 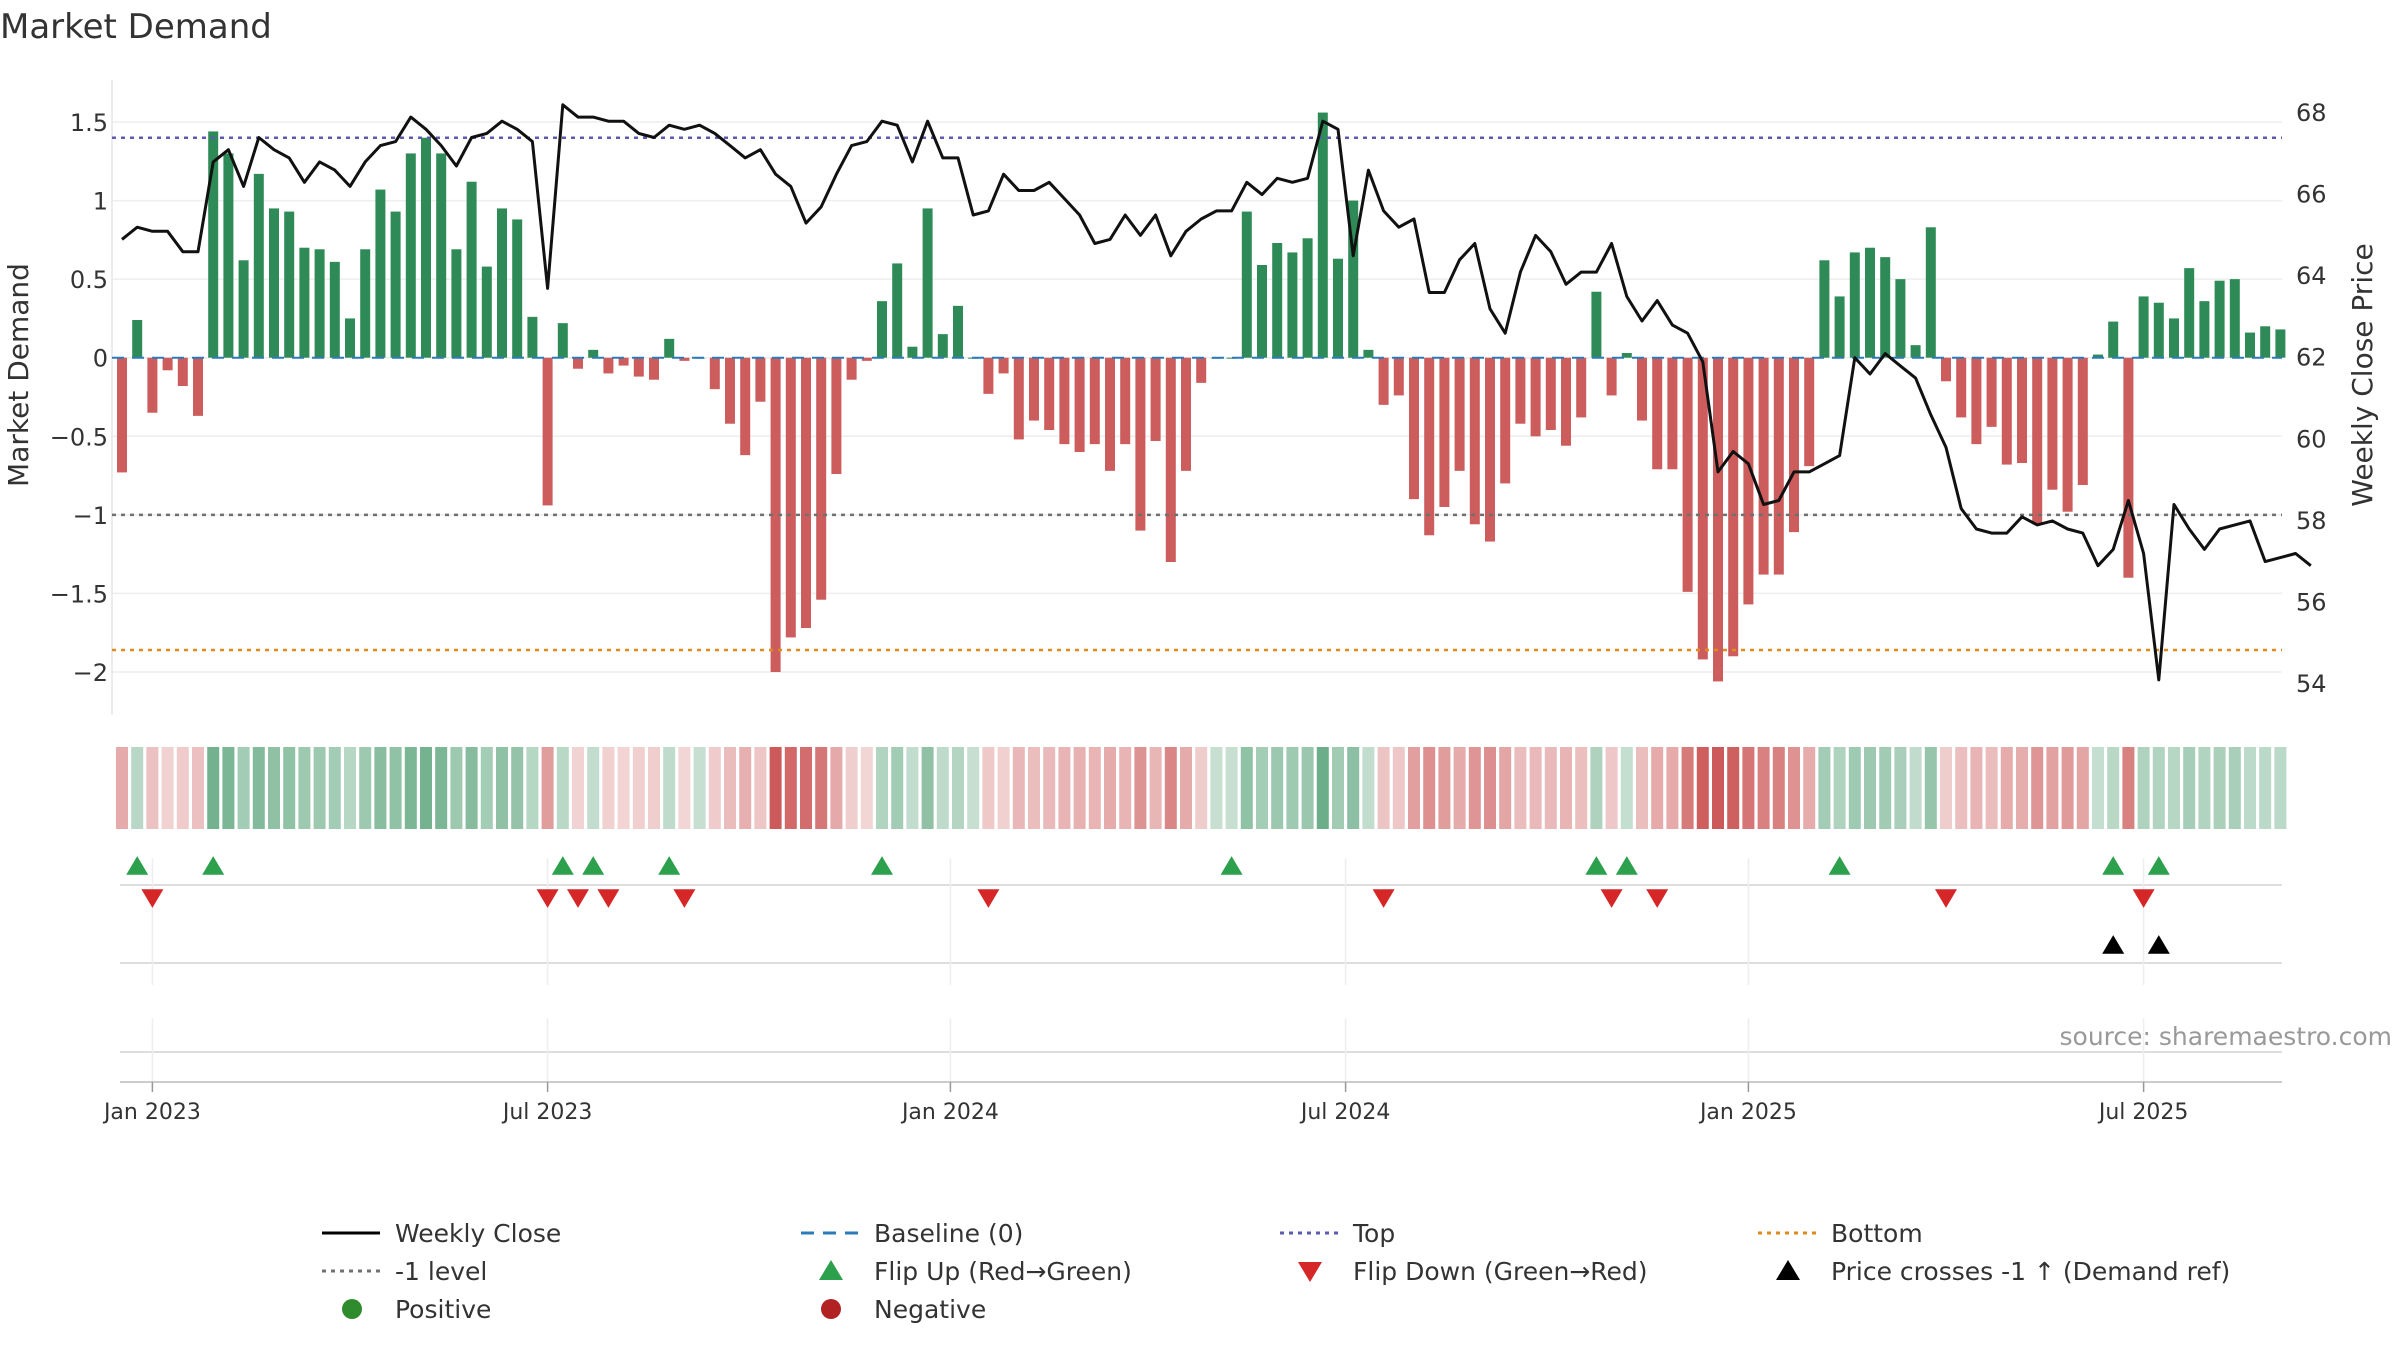 I want to click on y-axis-label: Market Demand, so click(x=18, y=375).